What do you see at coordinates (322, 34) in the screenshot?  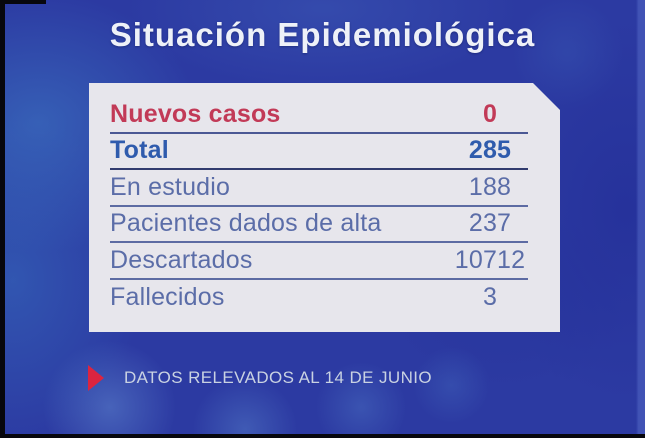 I see `page-title: Situación Epidemiológica` at bounding box center [322, 34].